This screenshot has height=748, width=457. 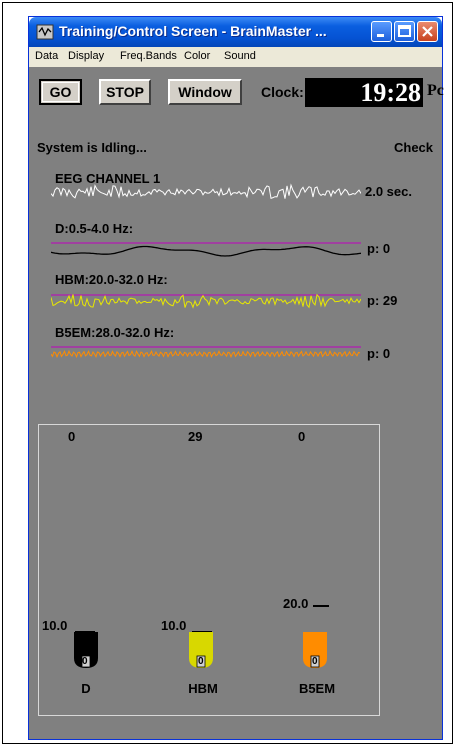 What do you see at coordinates (206, 301) in the screenshot?
I see `hbm-band-waveform` at bounding box center [206, 301].